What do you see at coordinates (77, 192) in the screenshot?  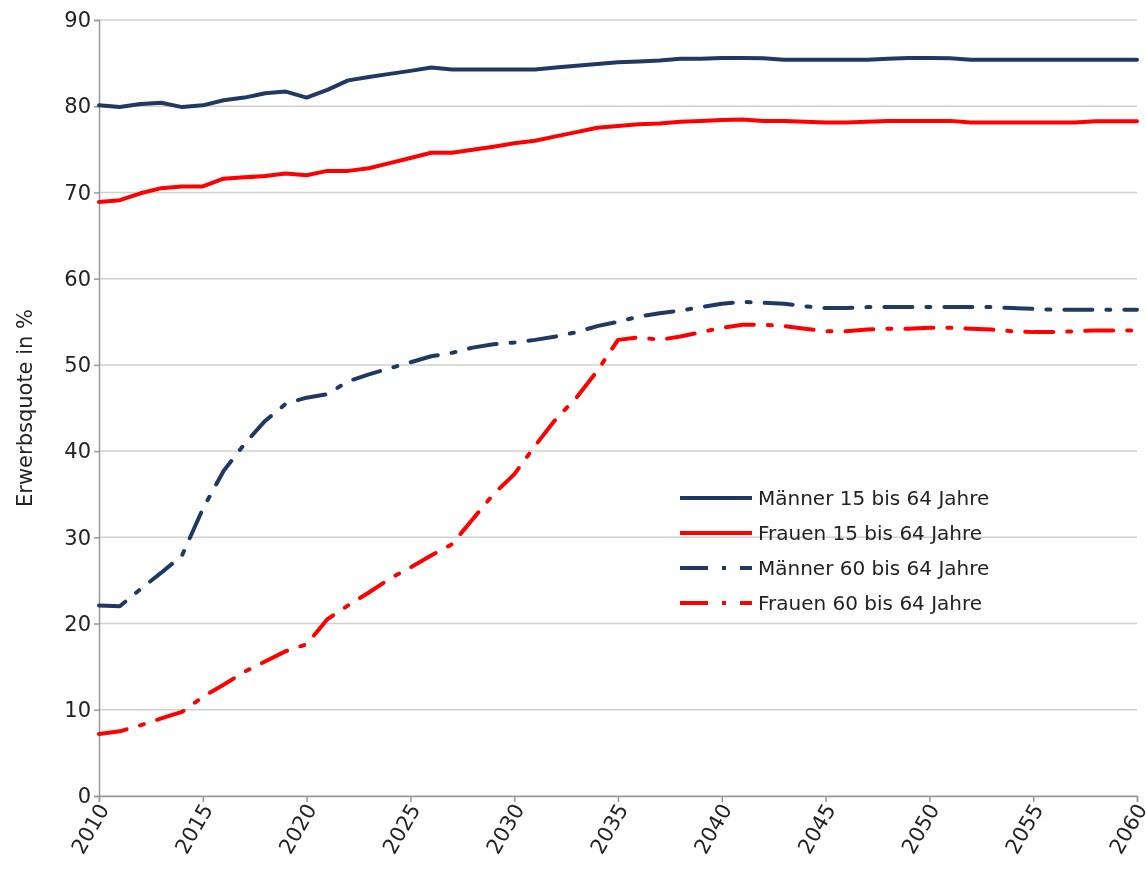 I see `y-tick-label: 70` at bounding box center [77, 192].